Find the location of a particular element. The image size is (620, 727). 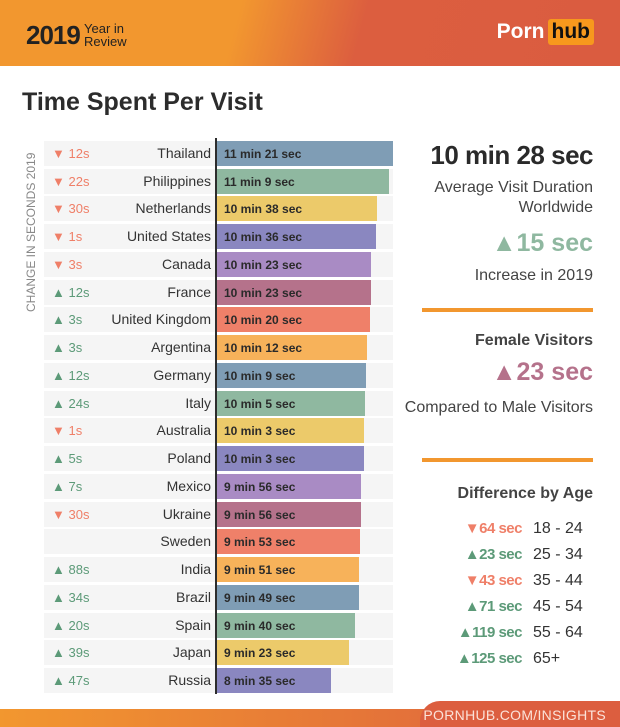

change-label: ▲ 24s is located at coordinates (70, 403).